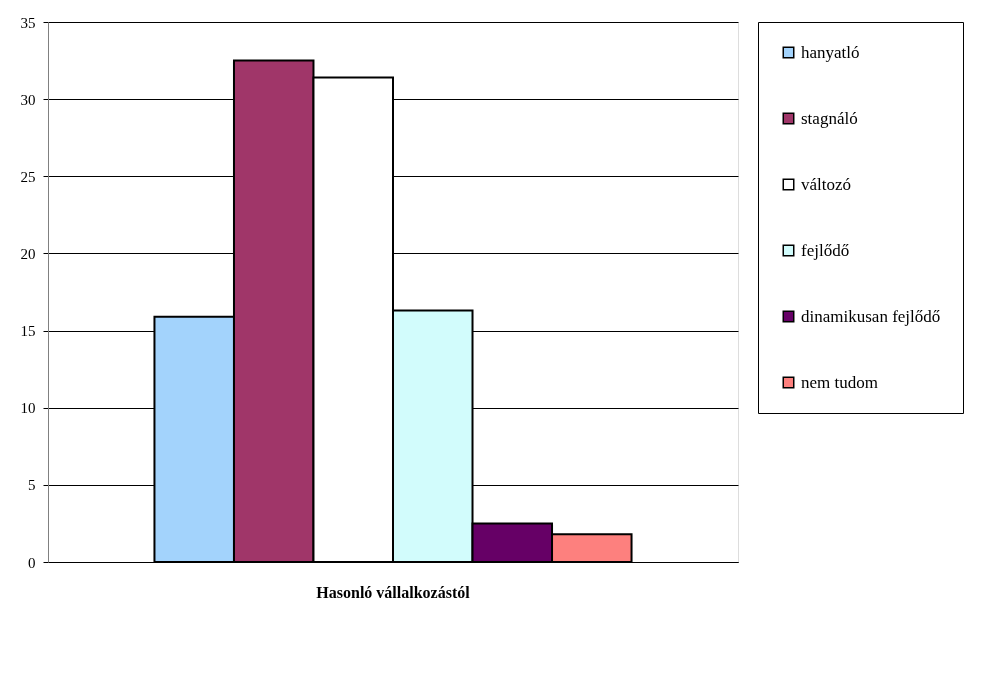 The width and height of the screenshot is (1001, 673). I want to click on x-tick-label: Hasonló vállalkozástól, so click(393, 592).